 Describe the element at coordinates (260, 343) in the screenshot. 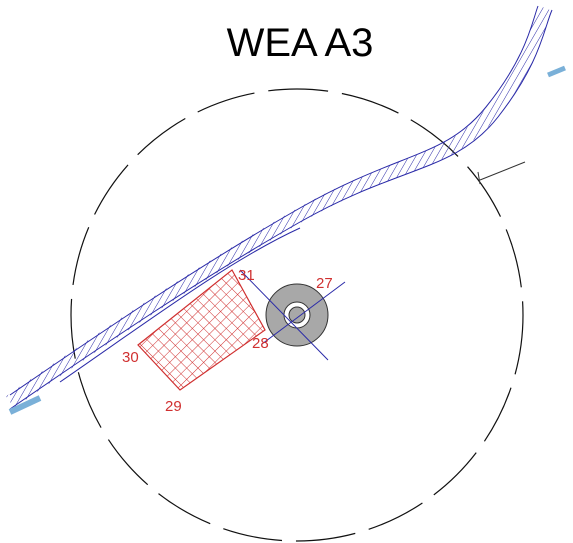

I see `point-label: 28` at that location.